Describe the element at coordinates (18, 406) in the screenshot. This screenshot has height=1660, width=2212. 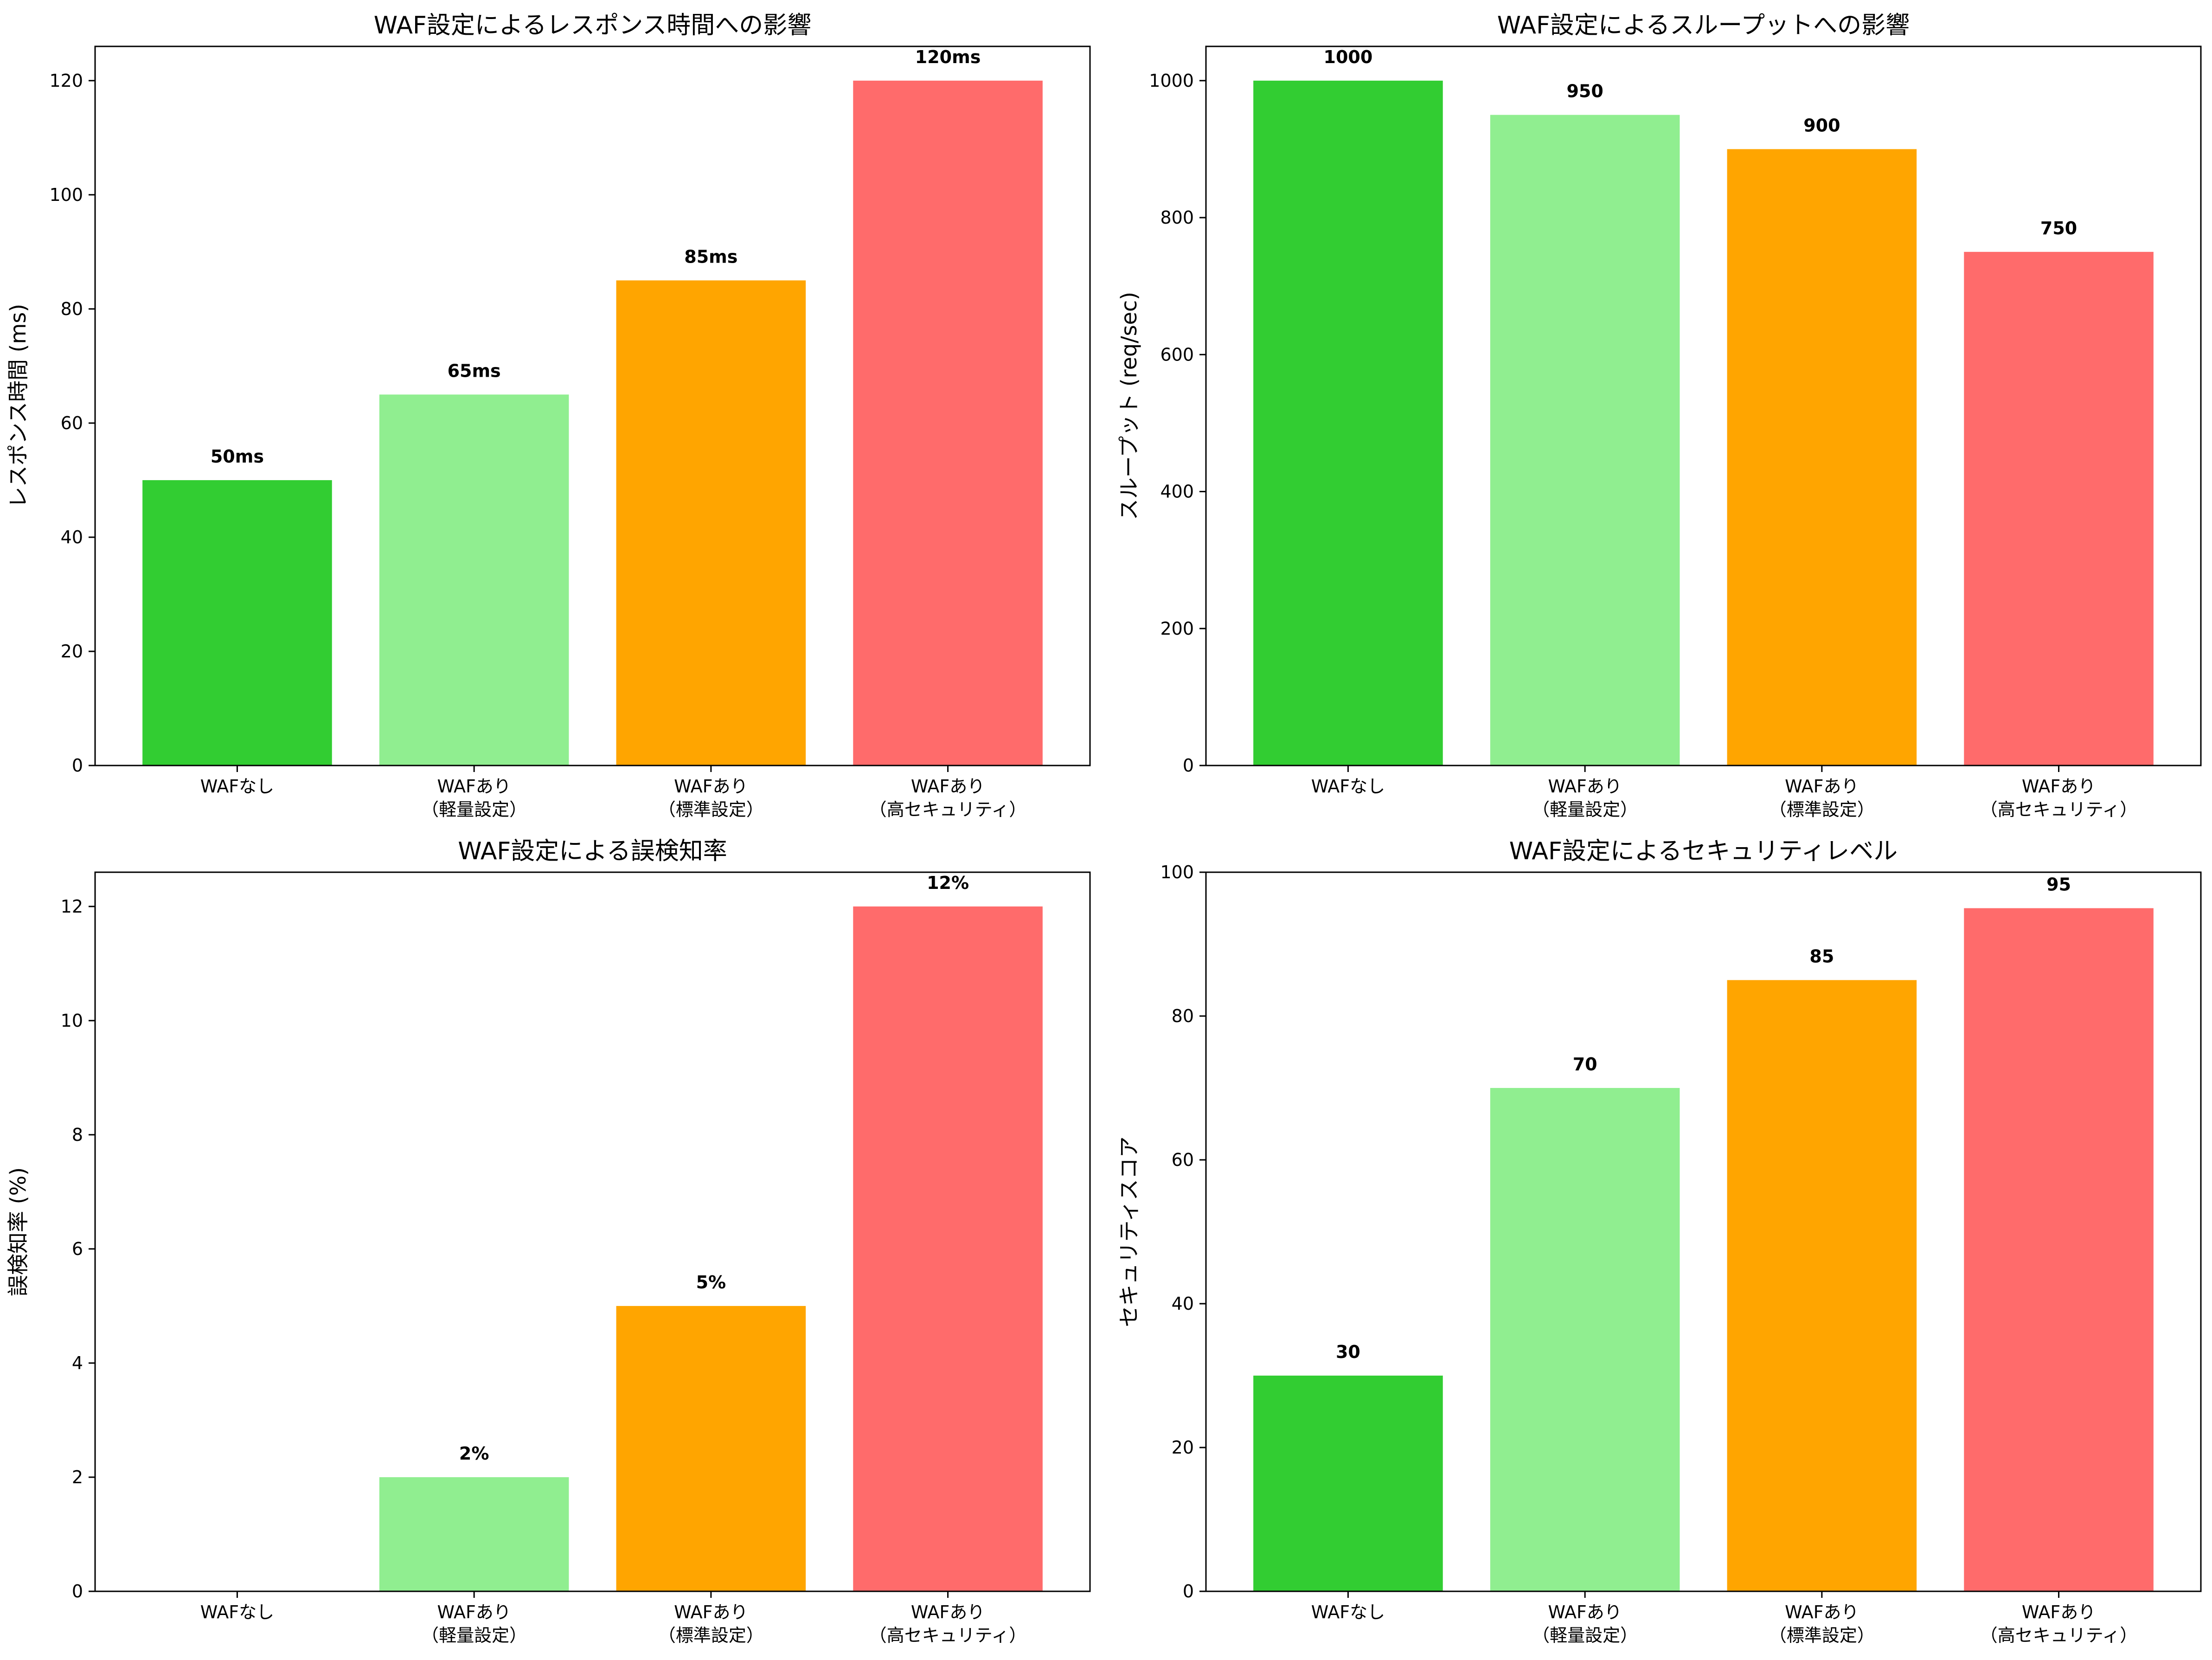
I see `y-axis-label: レスポンス時間 (ms)` at that location.